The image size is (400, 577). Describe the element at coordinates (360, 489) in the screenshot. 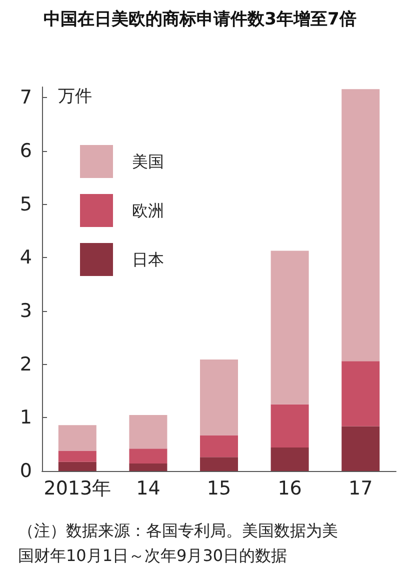

I see `x-tick-label: 17` at that location.